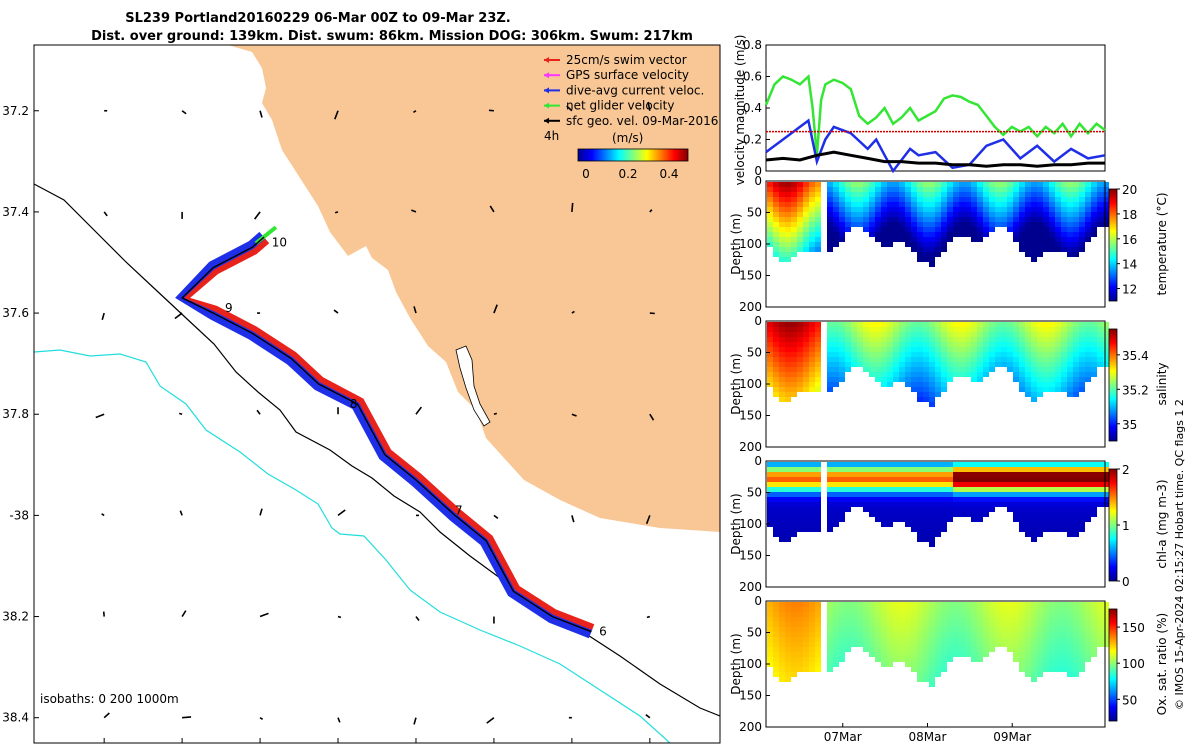  I want to click on legend-label: 25cm/s swim vector, so click(626, 60).